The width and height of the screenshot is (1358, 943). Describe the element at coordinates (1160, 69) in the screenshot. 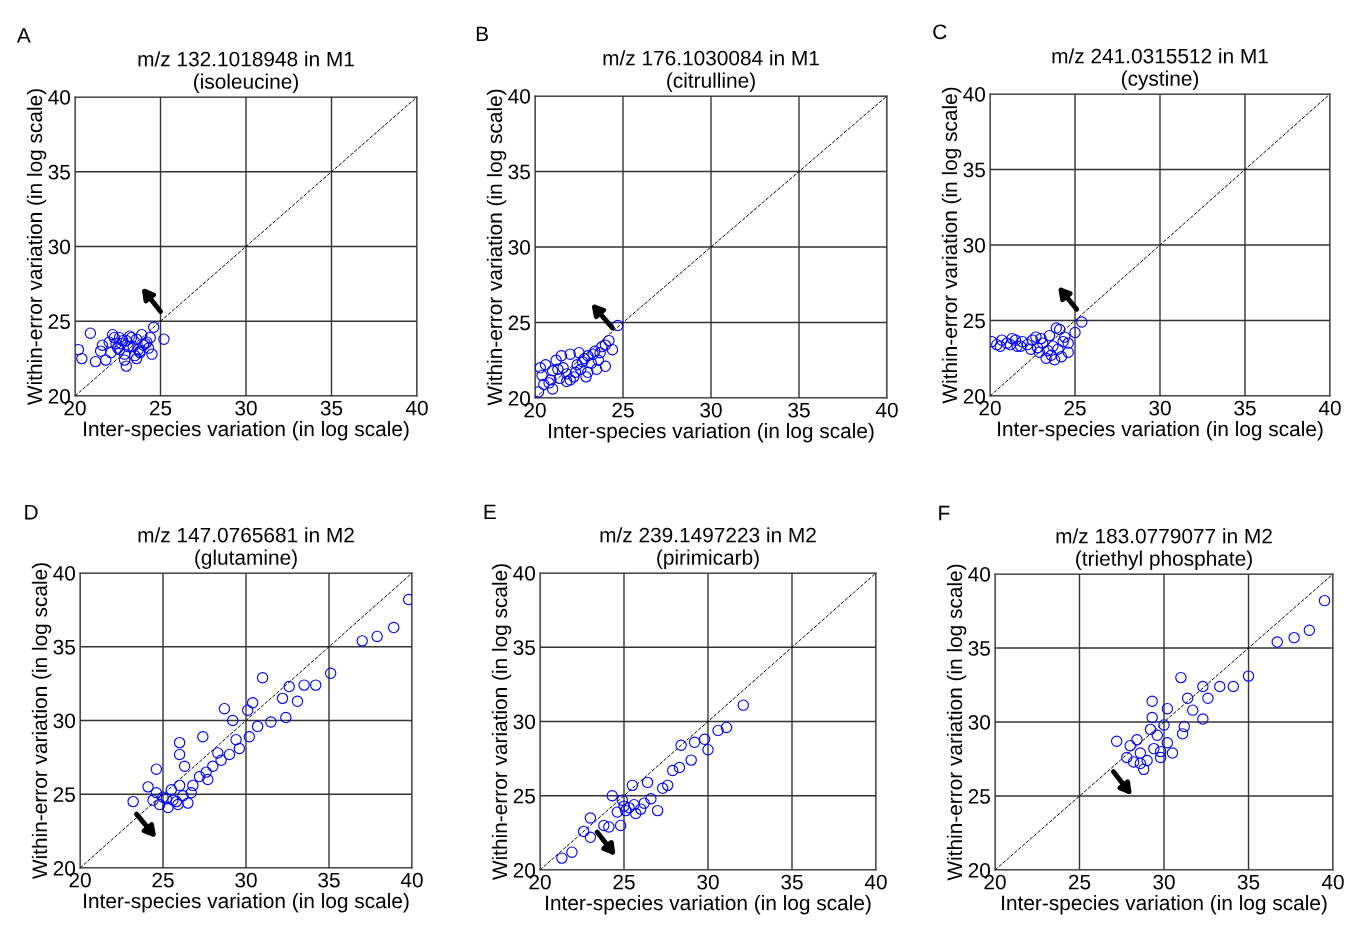

I see `chart-title: m/z 241.0315512 in M1 (cystine)` at that location.